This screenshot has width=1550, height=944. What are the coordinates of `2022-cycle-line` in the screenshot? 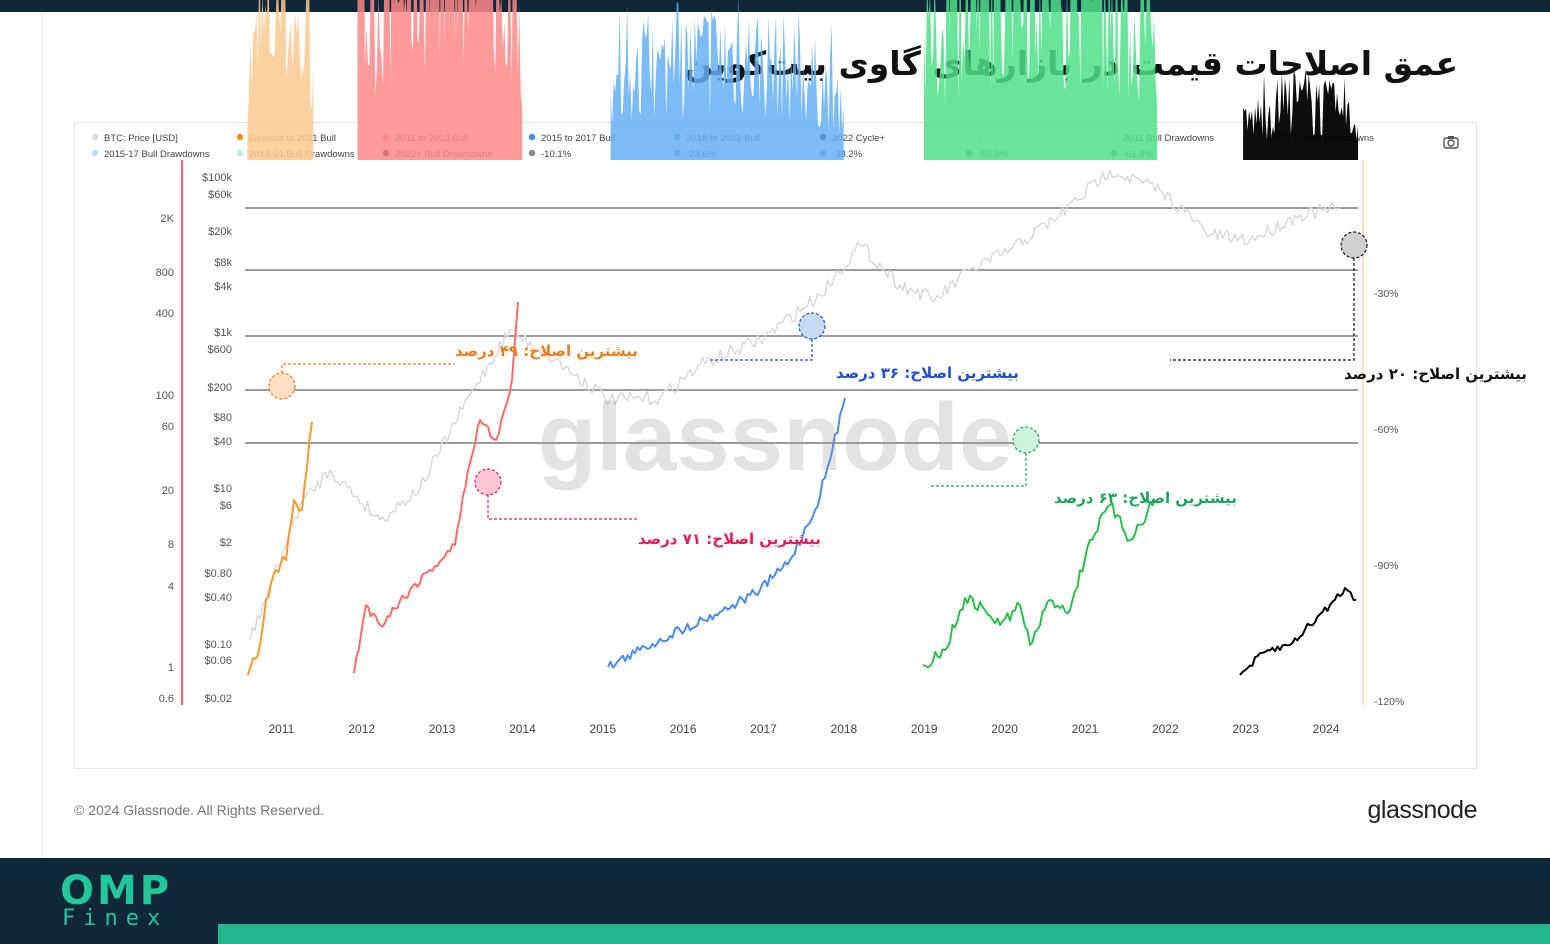 It's located at (1298, 631).